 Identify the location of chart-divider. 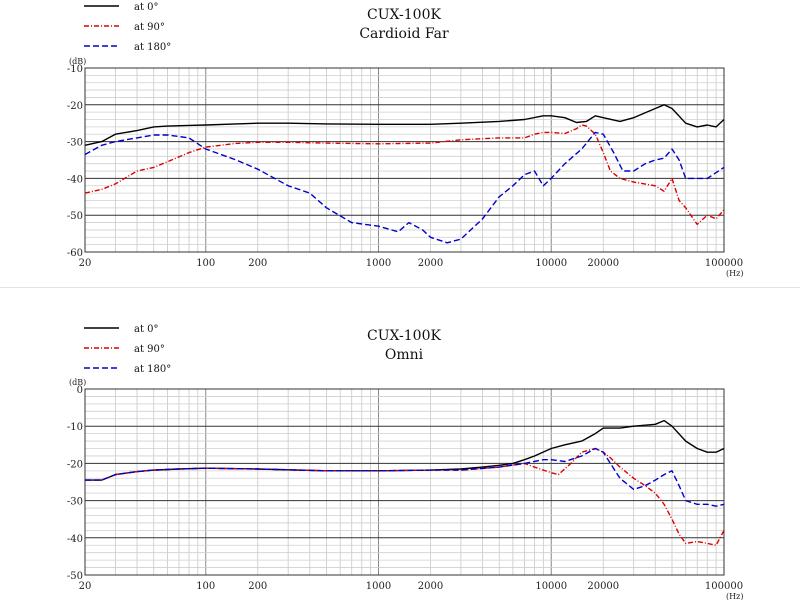
(400, 287).